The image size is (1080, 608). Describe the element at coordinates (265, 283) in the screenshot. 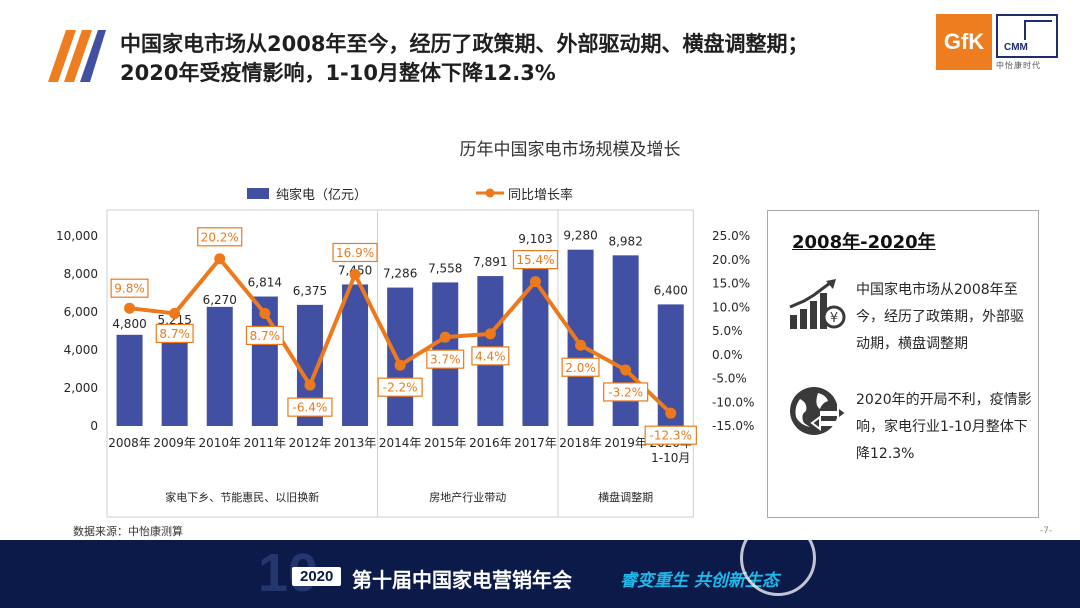

I see `bar-value-label: 6,814` at that location.